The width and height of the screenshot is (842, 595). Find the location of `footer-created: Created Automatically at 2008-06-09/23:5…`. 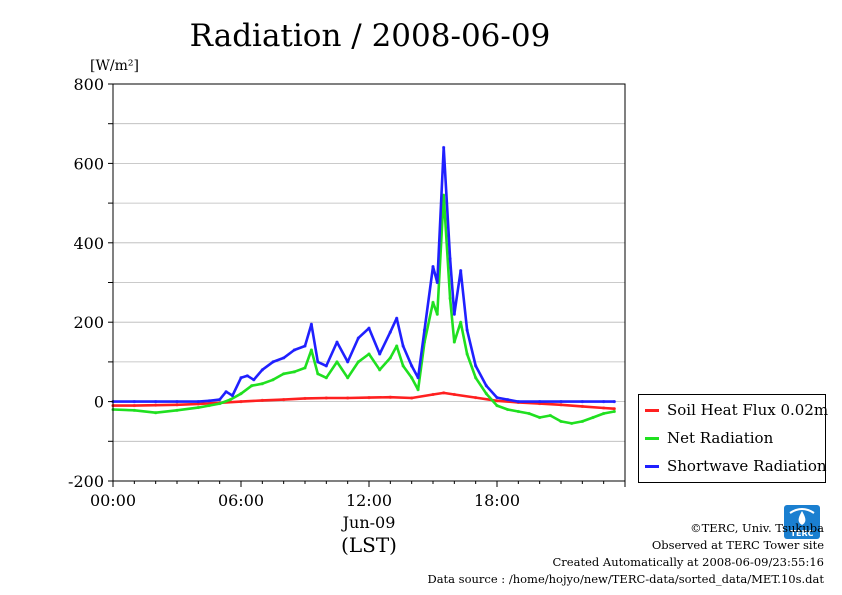

footer-created: Created Automatically at 2008-06-09/23:5… is located at coordinates (688, 562).